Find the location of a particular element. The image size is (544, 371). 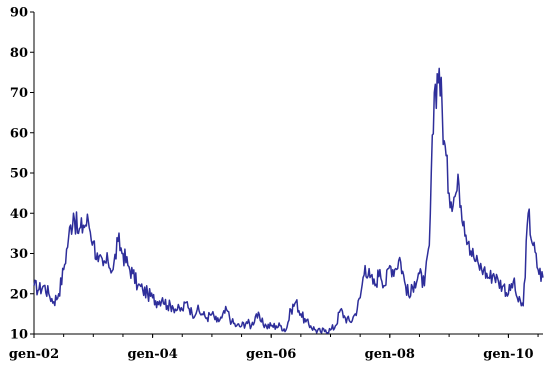

x-tick-label: gen-06 is located at coordinates (271, 354).